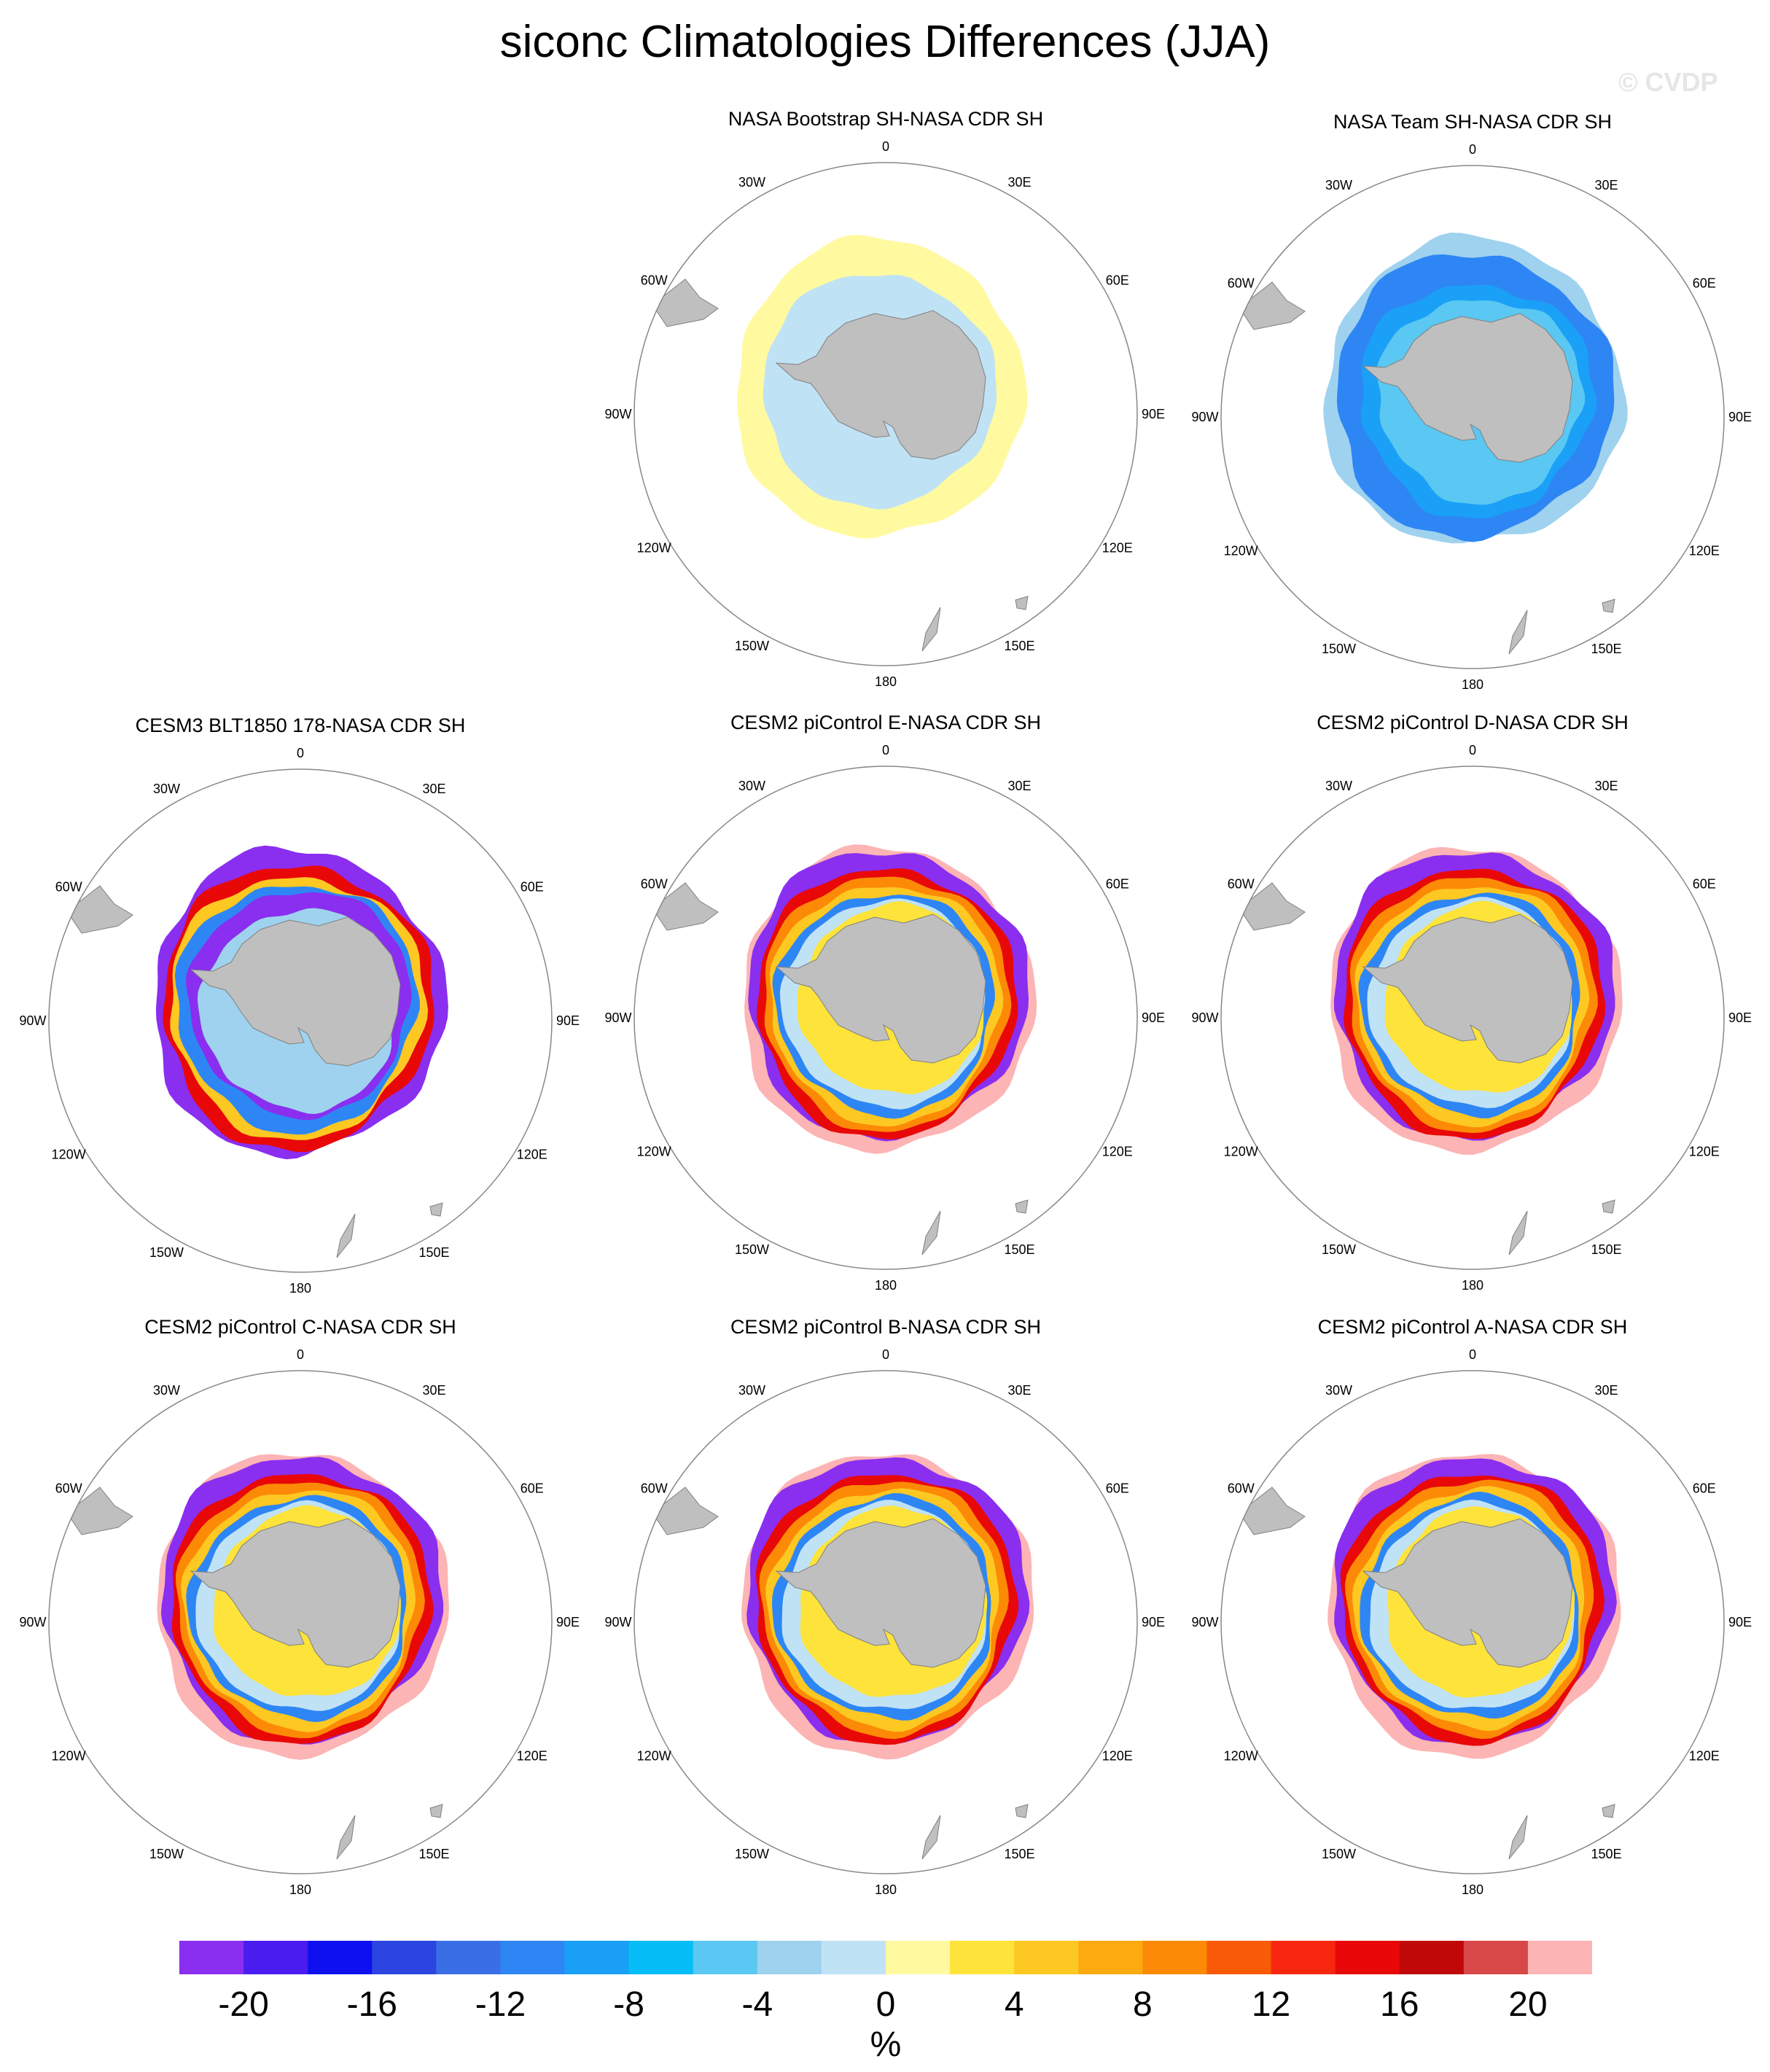  I want to click on colorbar-tick-label: 0, so click(886, 2005).